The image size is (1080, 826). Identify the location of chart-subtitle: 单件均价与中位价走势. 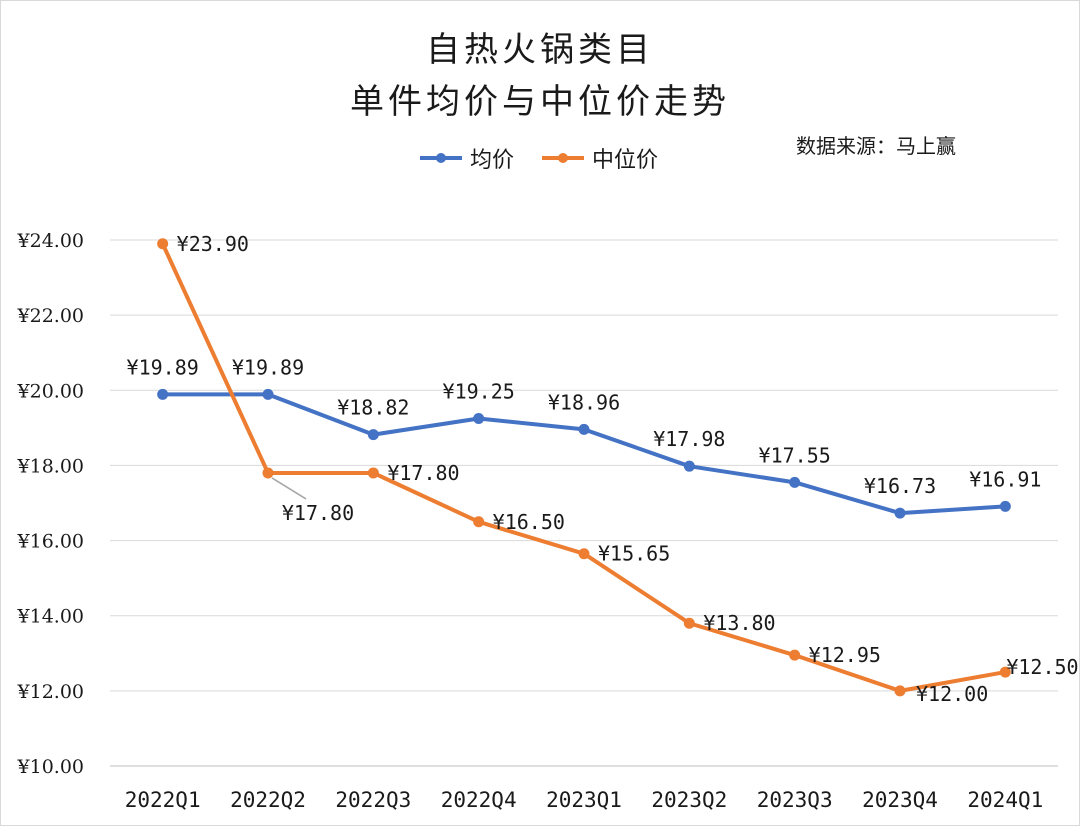
(540, 102).